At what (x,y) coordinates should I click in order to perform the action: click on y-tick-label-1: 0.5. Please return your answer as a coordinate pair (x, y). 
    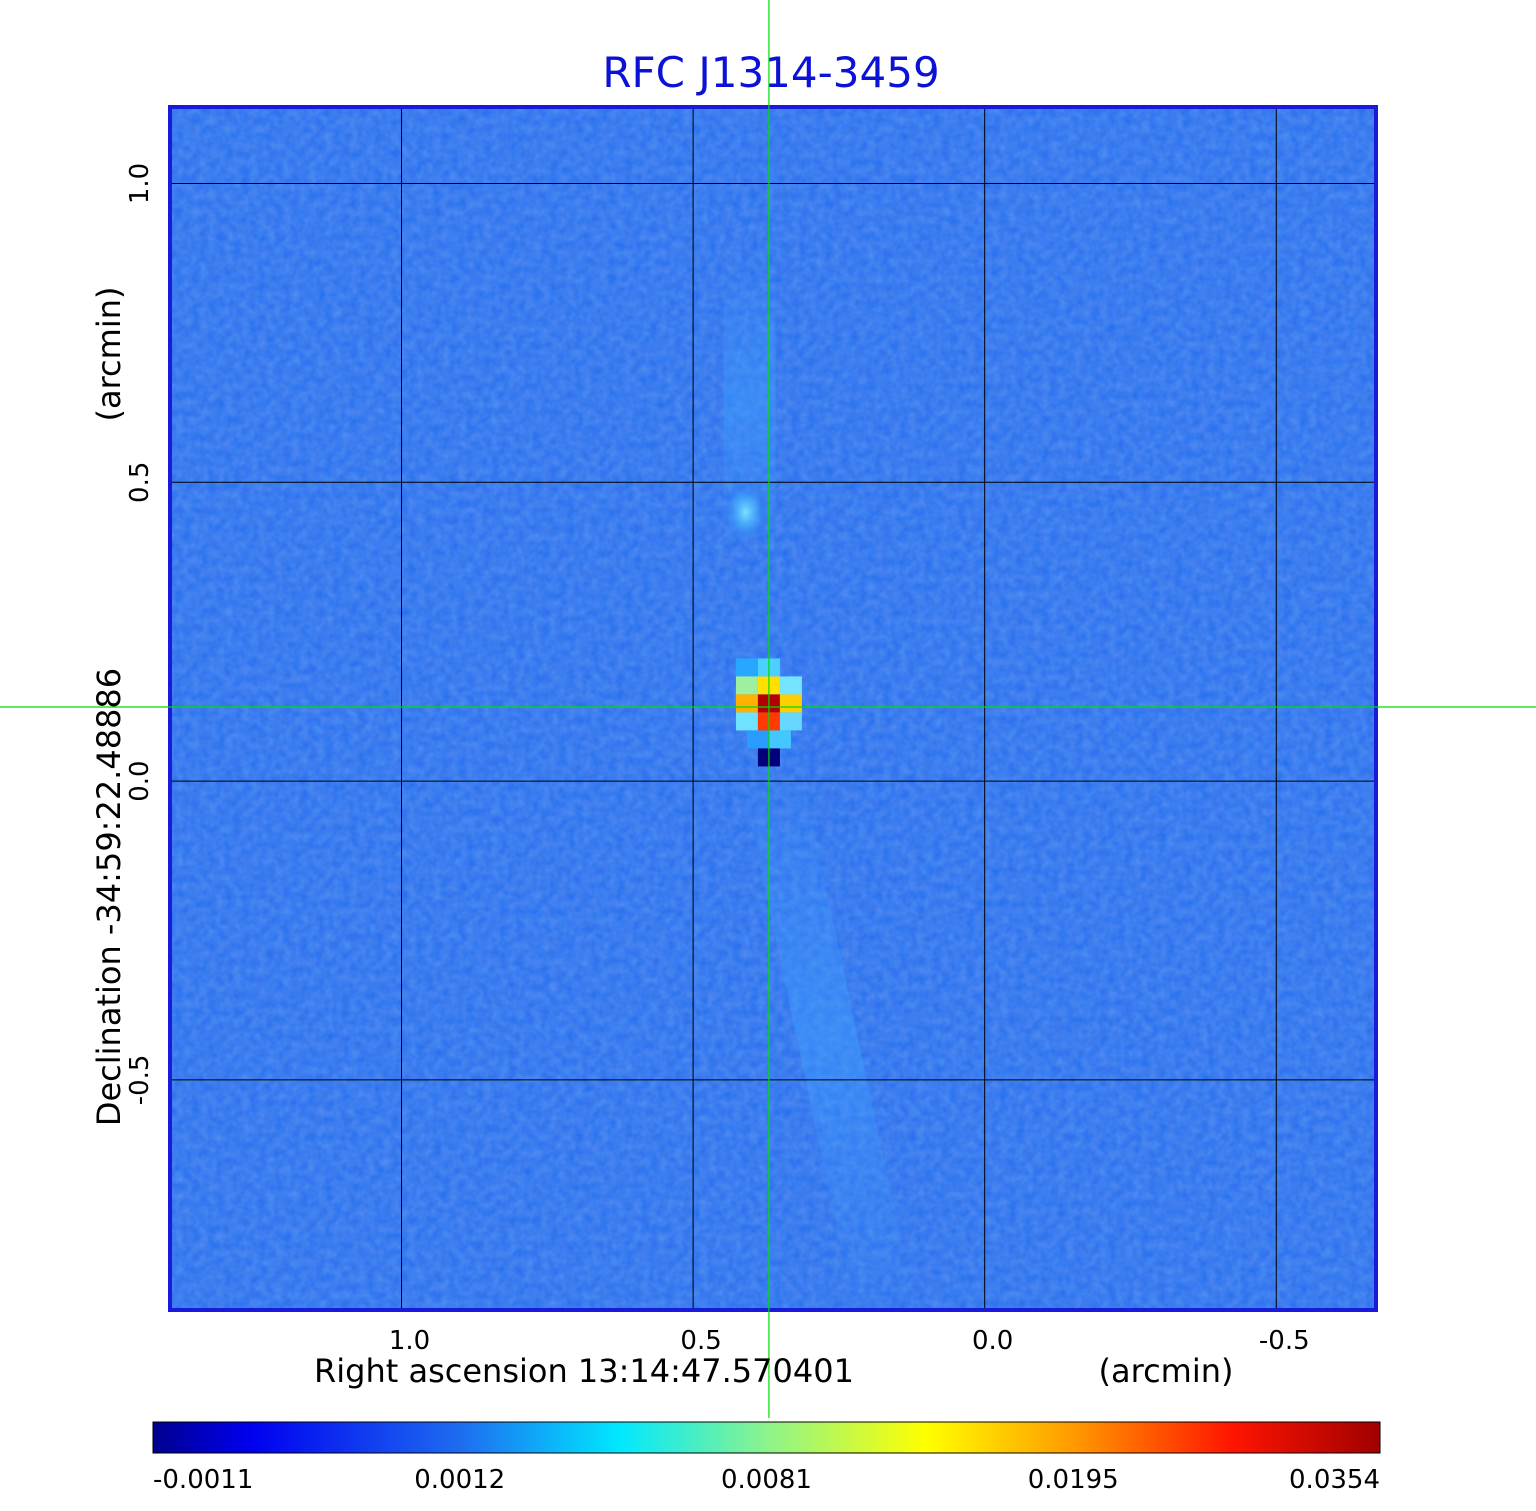
    Looking at the image, I should click on (140, 482).